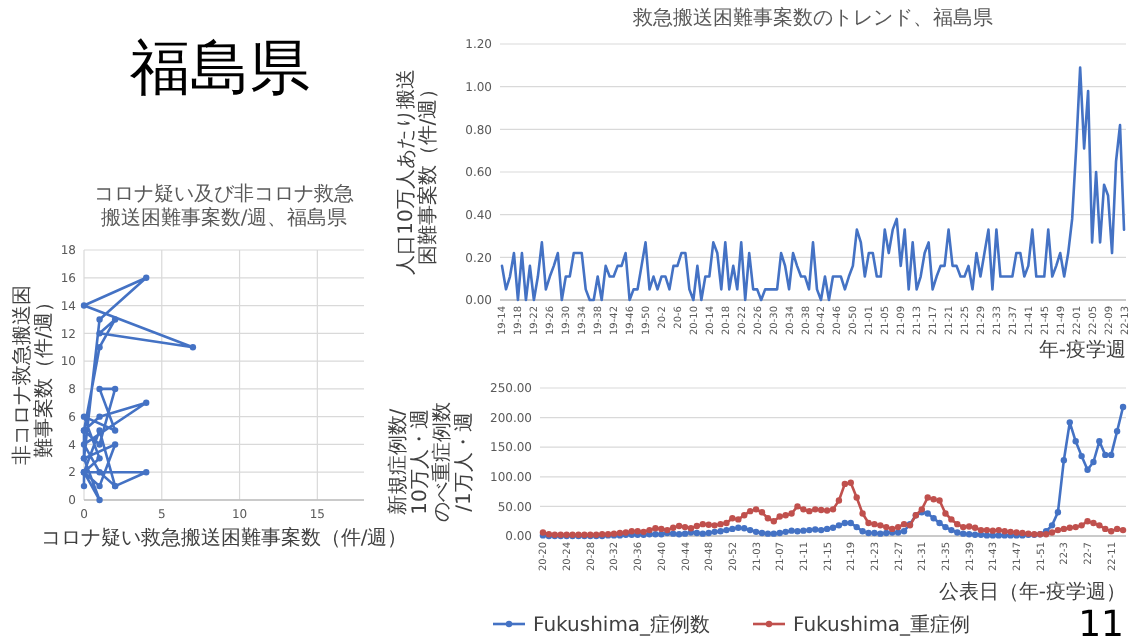 This screenshot has height=640, width=1138. What do you see at coordinates (1032, 592) in the screenshot?
I see `x-axis-title: 公表日（年-疫学週）` at bounding box center [1032, 592].